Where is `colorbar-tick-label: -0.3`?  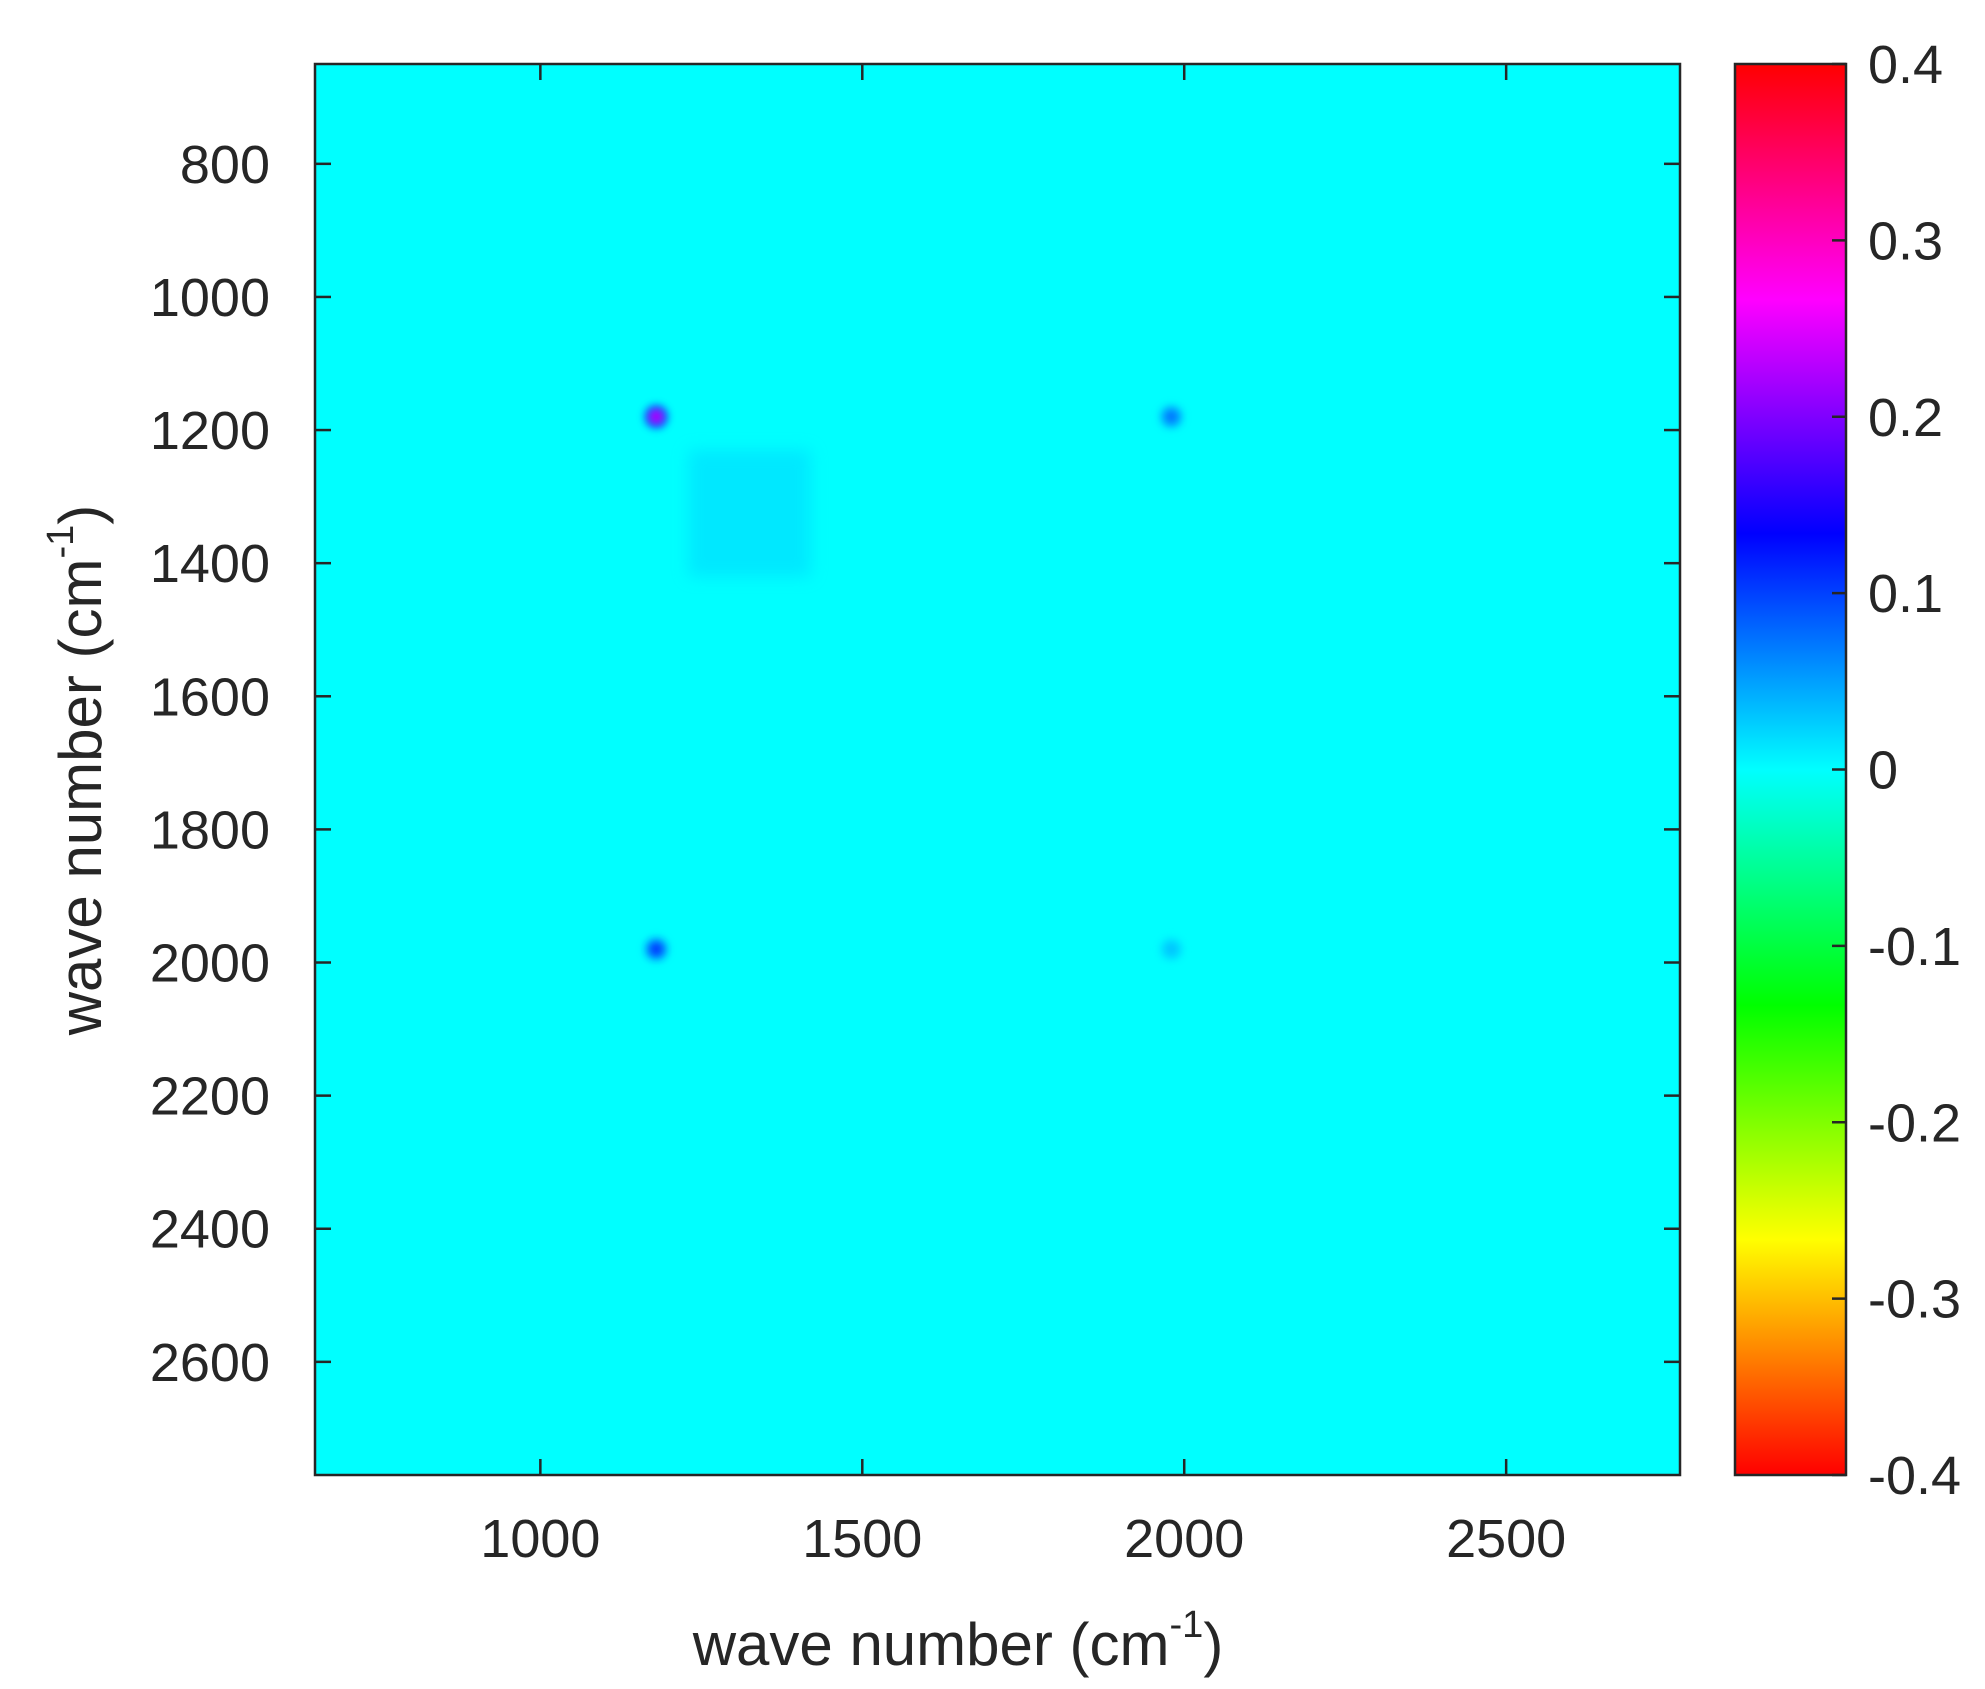
colorbar-tick-label: -0.3 is located at coordinates (1914, 1300).